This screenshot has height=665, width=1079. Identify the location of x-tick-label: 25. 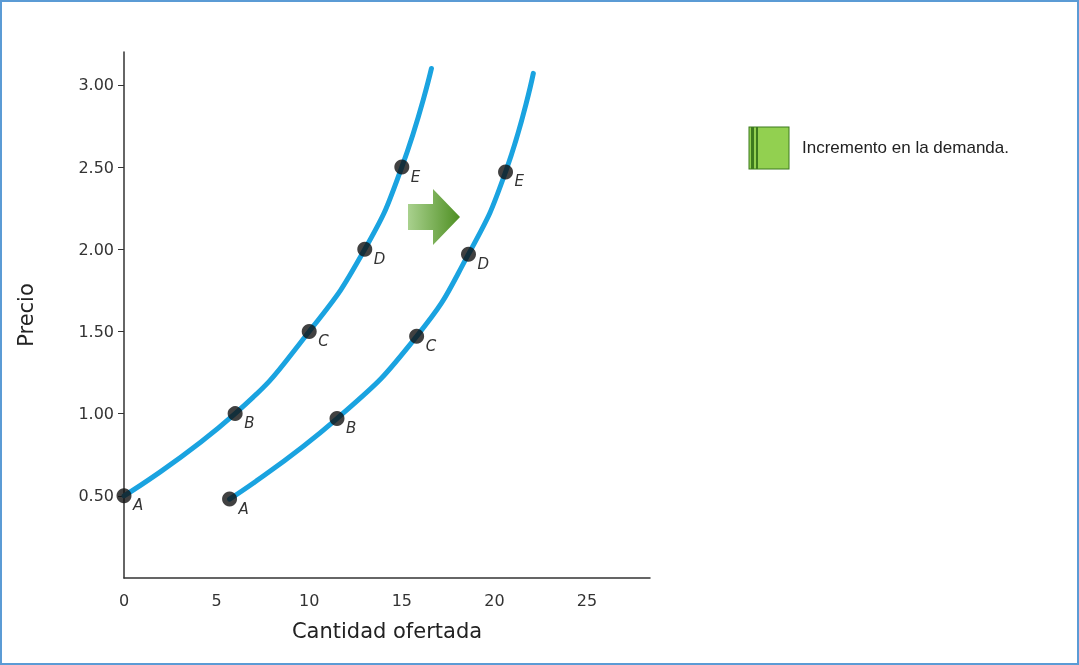
(587, 600).